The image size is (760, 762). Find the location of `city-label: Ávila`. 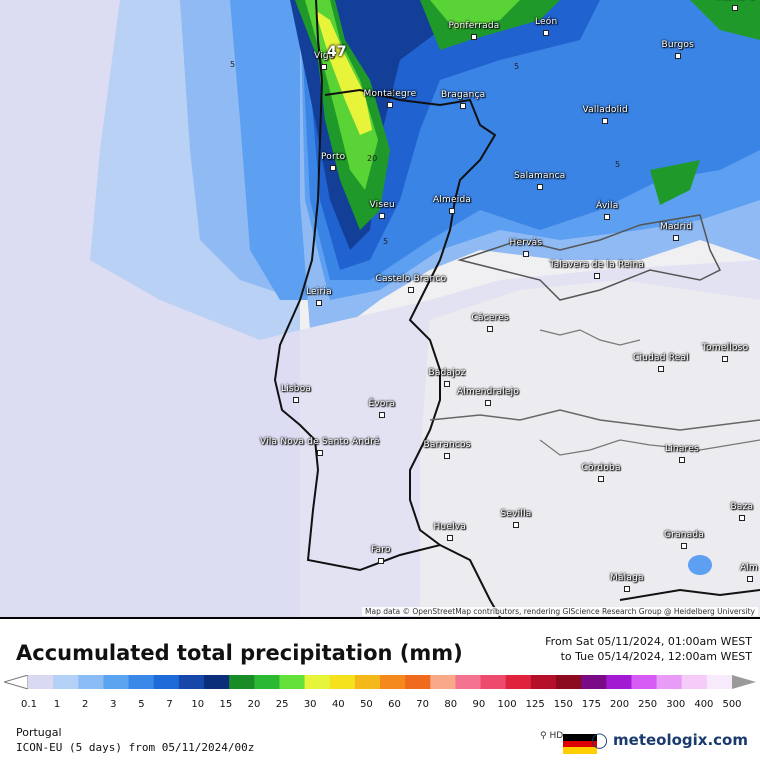

city-label: Ávila is located at coordinates (607, 206).